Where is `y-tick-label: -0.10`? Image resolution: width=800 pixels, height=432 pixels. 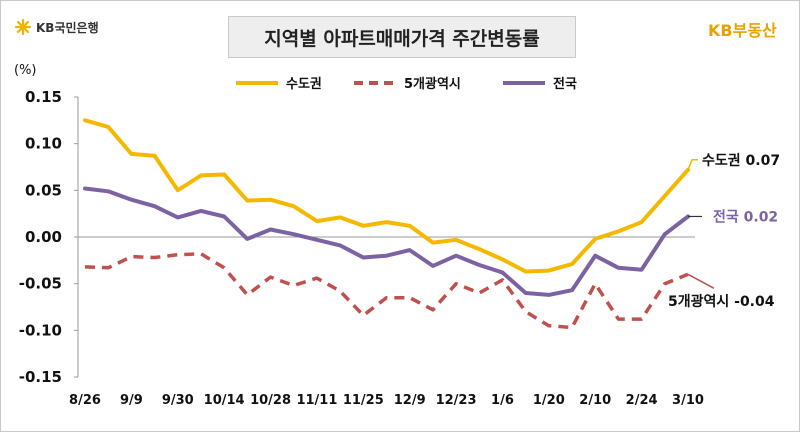 y-tick-label: -0.10 is located at coordinates (40, 330).